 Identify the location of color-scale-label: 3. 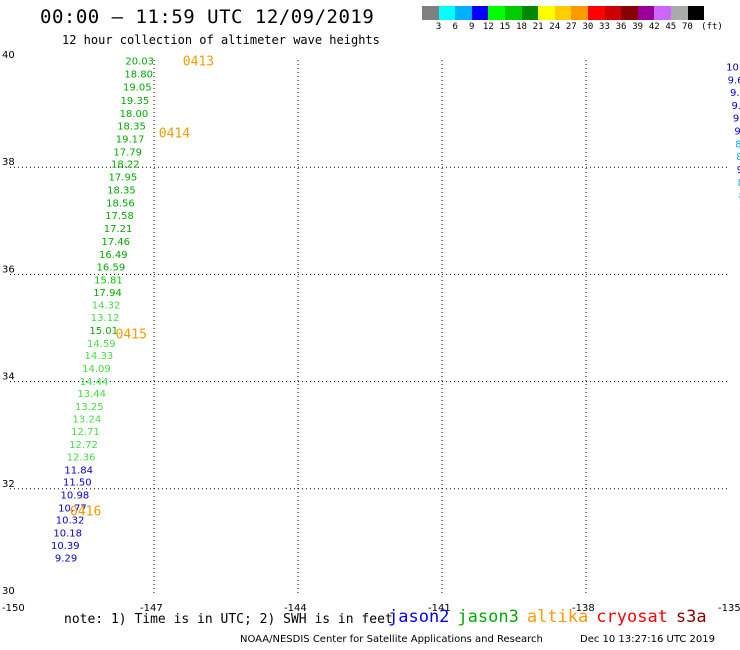
(438, 27).